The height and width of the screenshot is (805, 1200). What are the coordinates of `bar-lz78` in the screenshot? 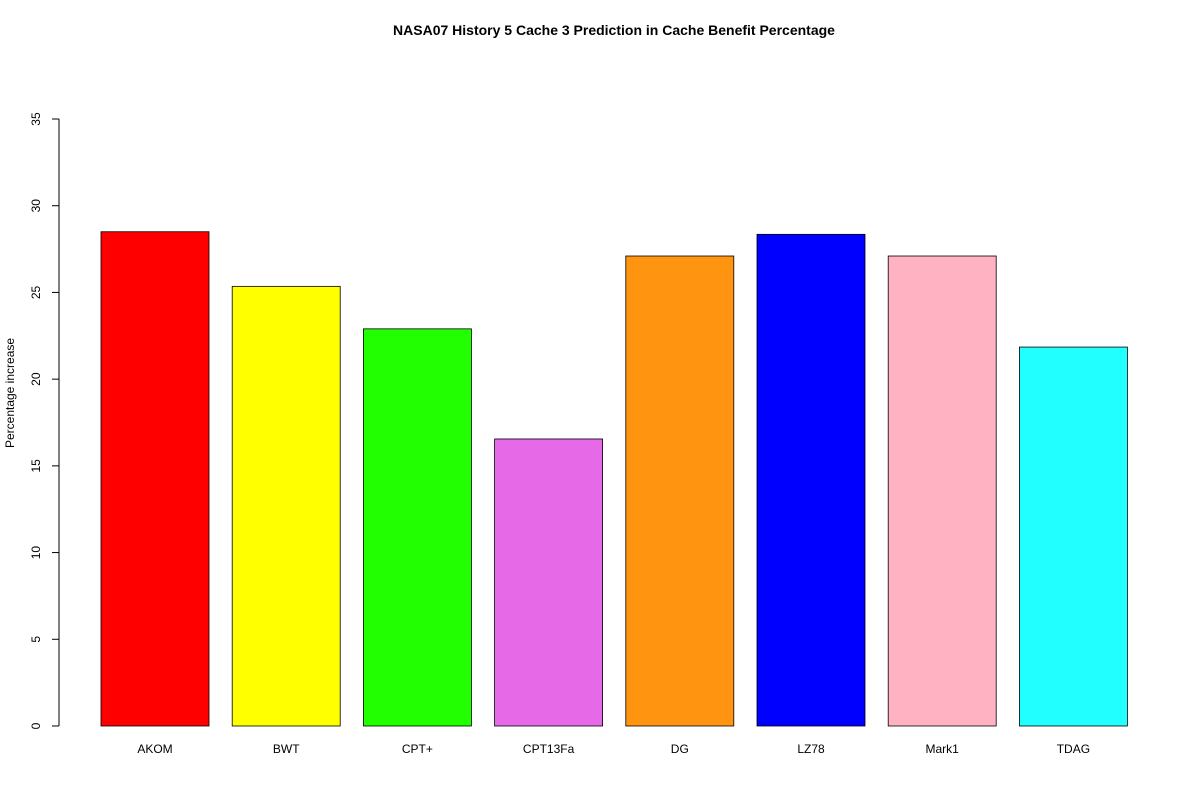 It's located at (811, 480).